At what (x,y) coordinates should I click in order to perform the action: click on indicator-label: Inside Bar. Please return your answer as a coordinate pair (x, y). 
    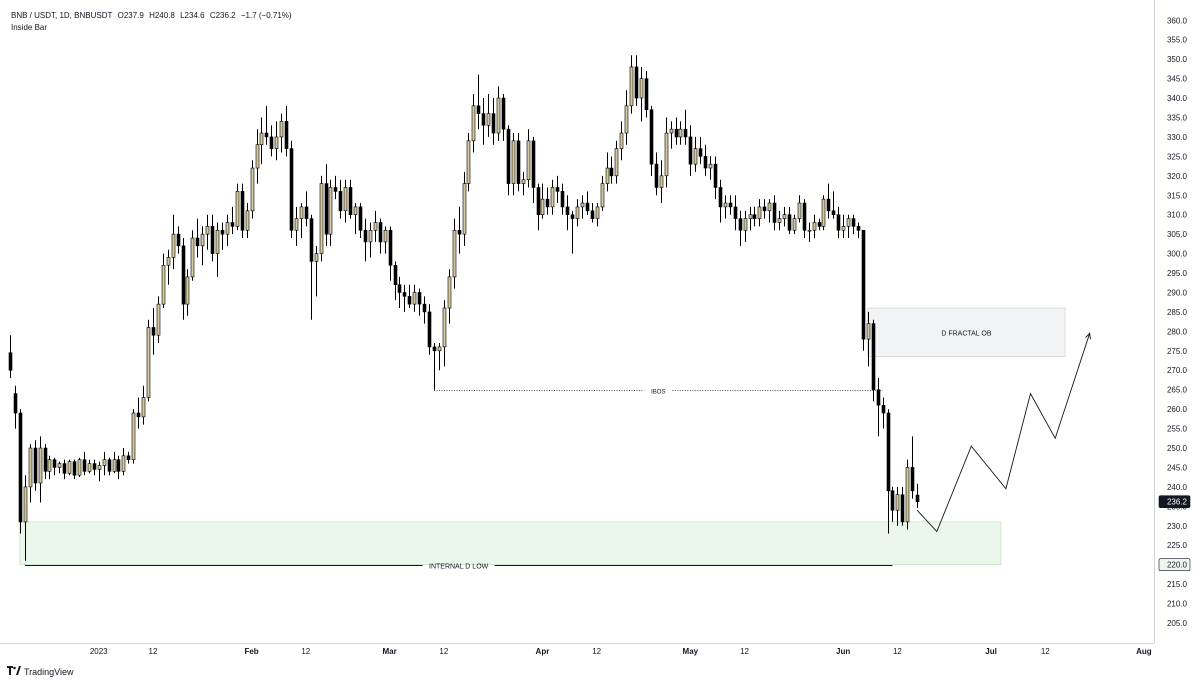
    Looking at the image, I should click on (29, 27).